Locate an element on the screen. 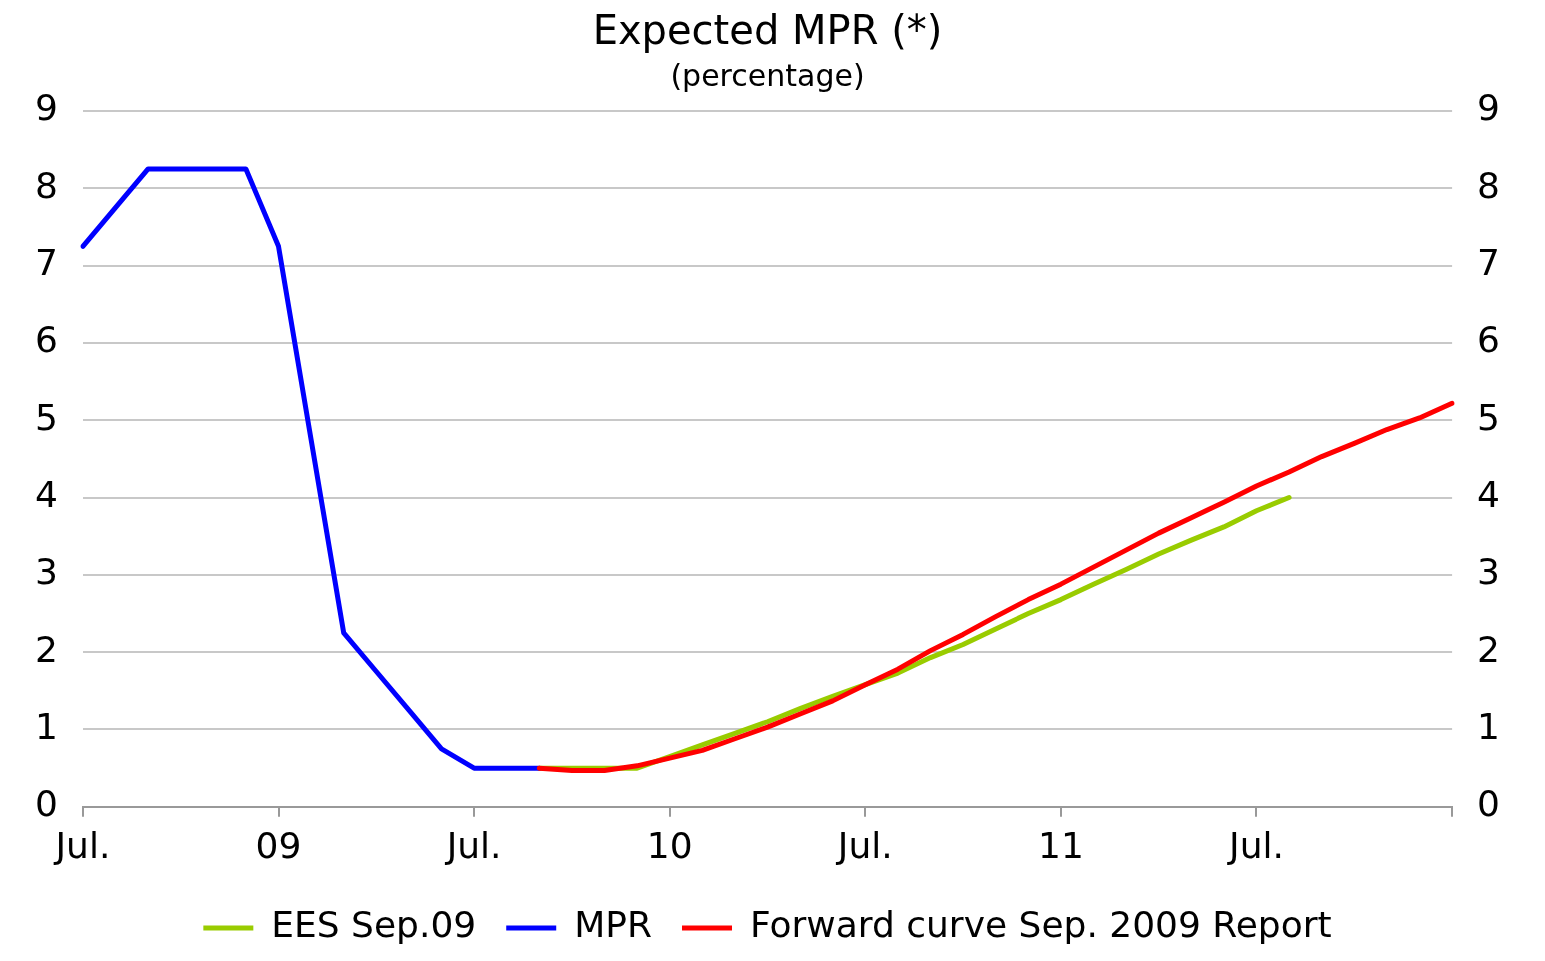 This screenshot has height=961, width=1545. y-tick-label: 2 is located at coordinates (46, 649).